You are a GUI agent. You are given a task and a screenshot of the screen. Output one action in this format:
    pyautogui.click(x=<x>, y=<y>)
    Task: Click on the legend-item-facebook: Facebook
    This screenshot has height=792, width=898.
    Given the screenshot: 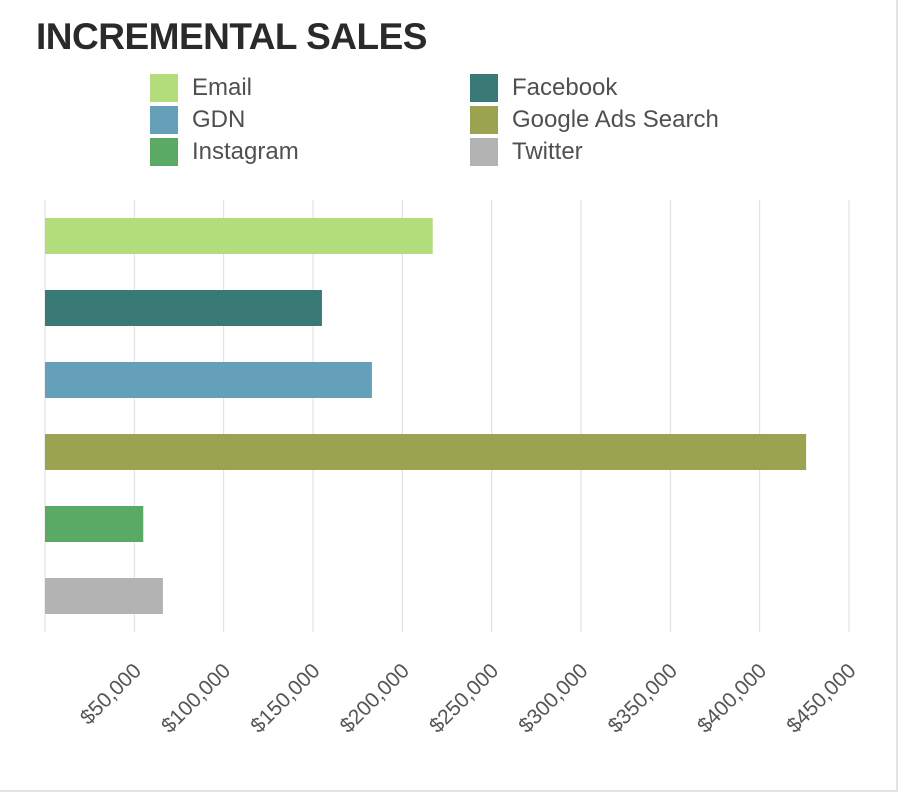 What is the action you would take?
    pyautogui.click(x=543, y=88)
    